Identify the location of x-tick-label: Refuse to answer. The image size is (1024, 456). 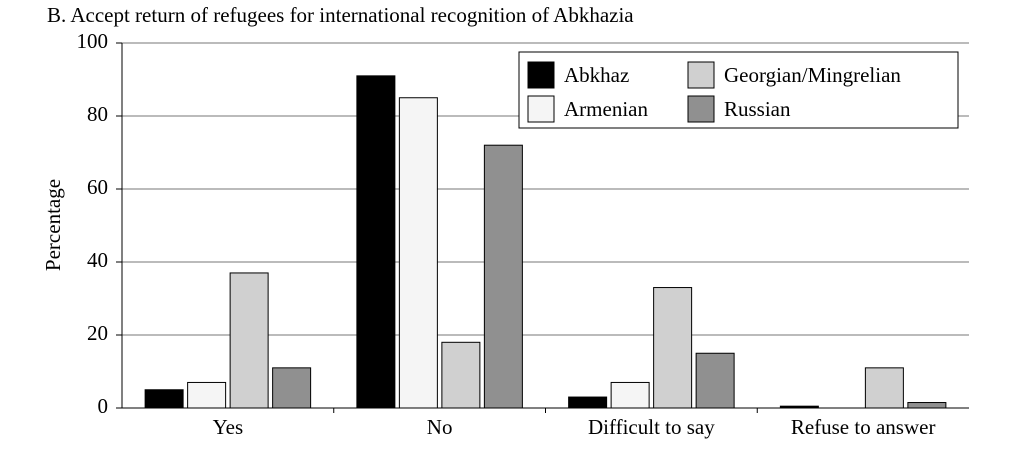
(863, 427).